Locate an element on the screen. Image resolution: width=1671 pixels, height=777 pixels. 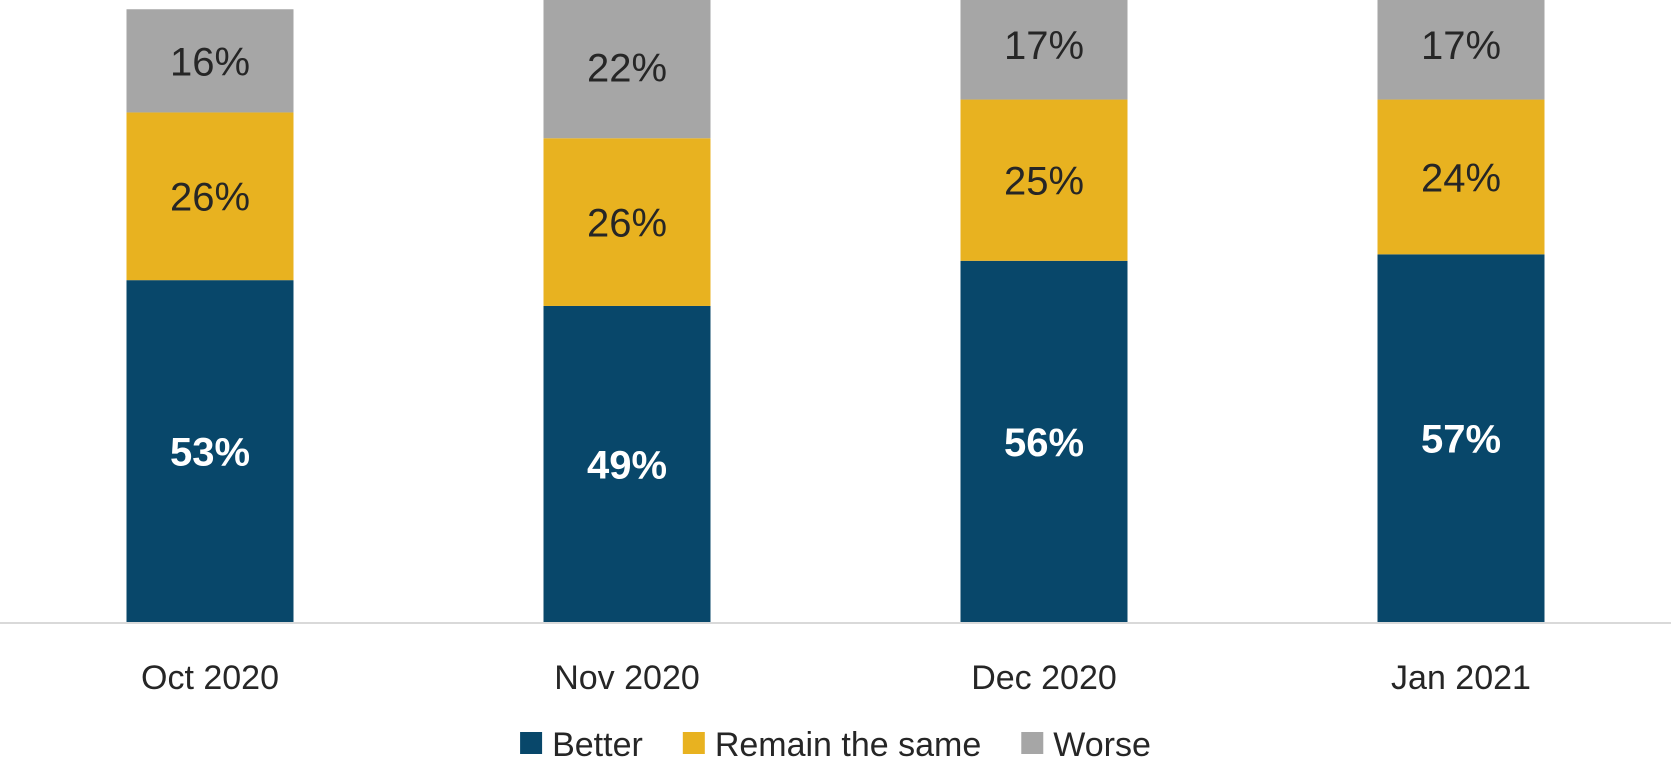
value-label-remain-the-same-1: 26% is located at coordinates (627, 224).